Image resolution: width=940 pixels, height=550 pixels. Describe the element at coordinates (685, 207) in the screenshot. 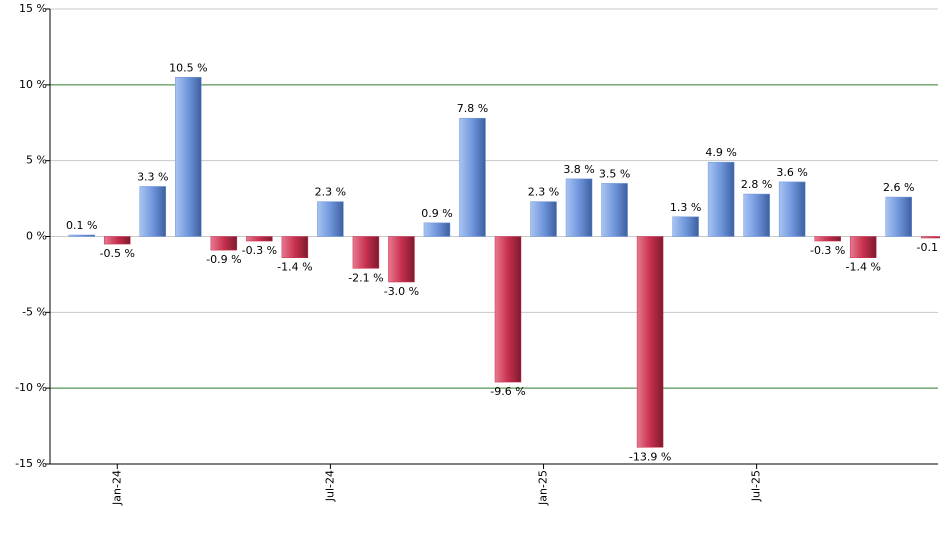

I see `data-label: 1.3 %` at that location.